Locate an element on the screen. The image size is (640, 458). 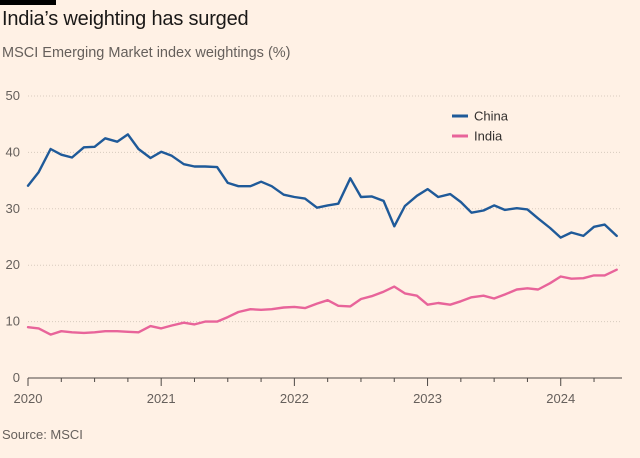
x-tick-label: 2021 is located at coordinates (161, 398).